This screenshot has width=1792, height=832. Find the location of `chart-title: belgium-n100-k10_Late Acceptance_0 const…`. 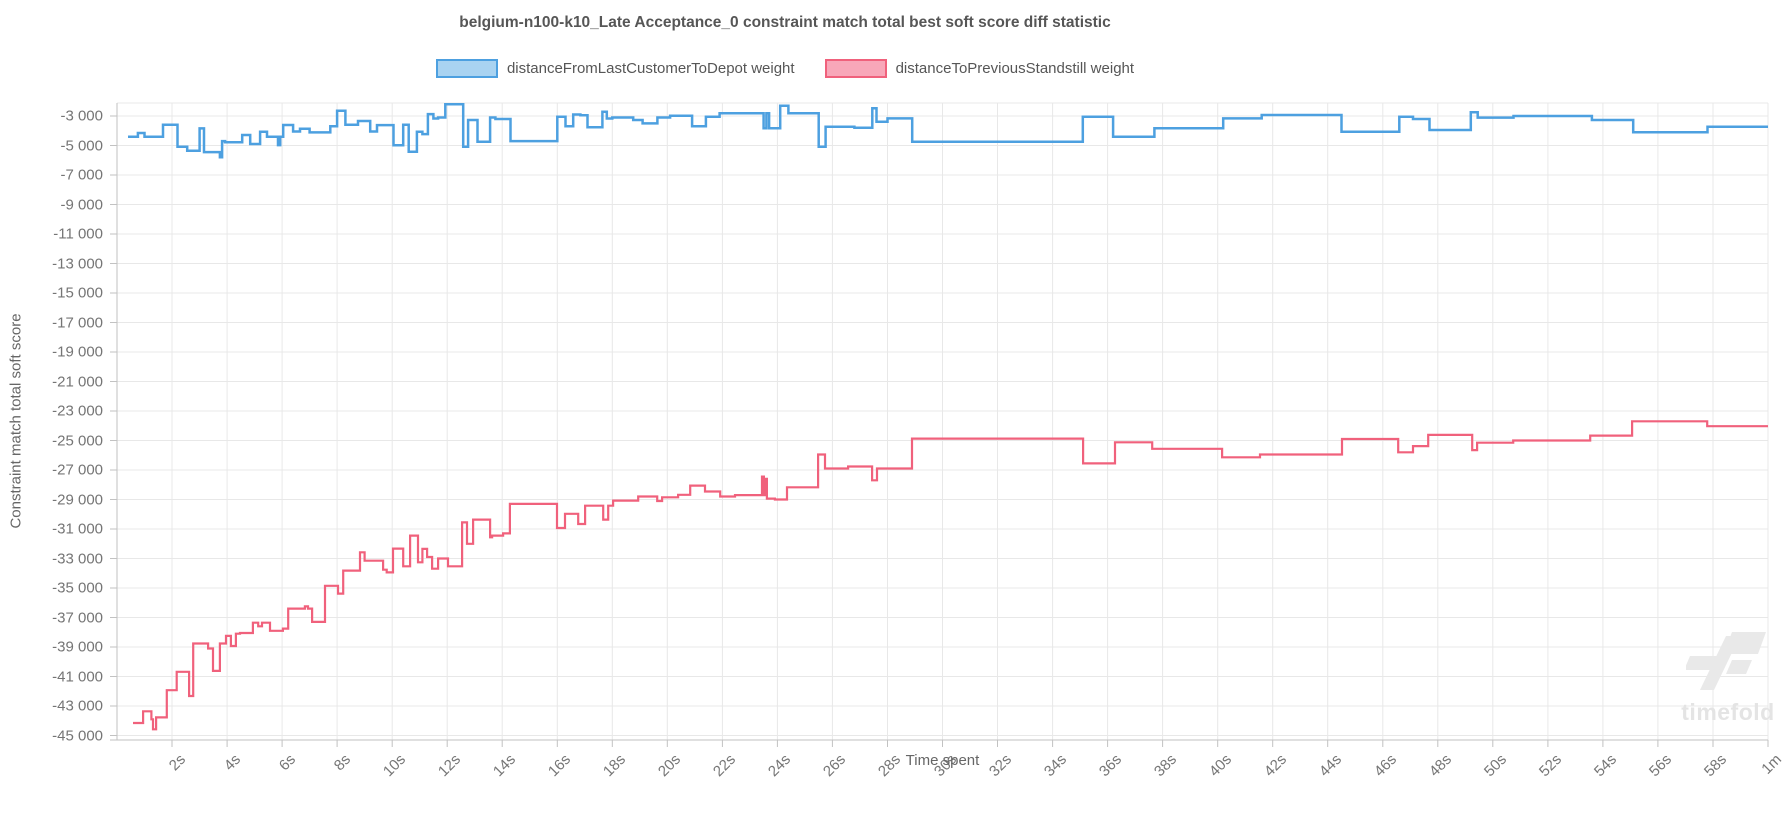

chart-title: belgium-n100-k10_Late Acceptance_0 const… is located at coordinates (785, 22).